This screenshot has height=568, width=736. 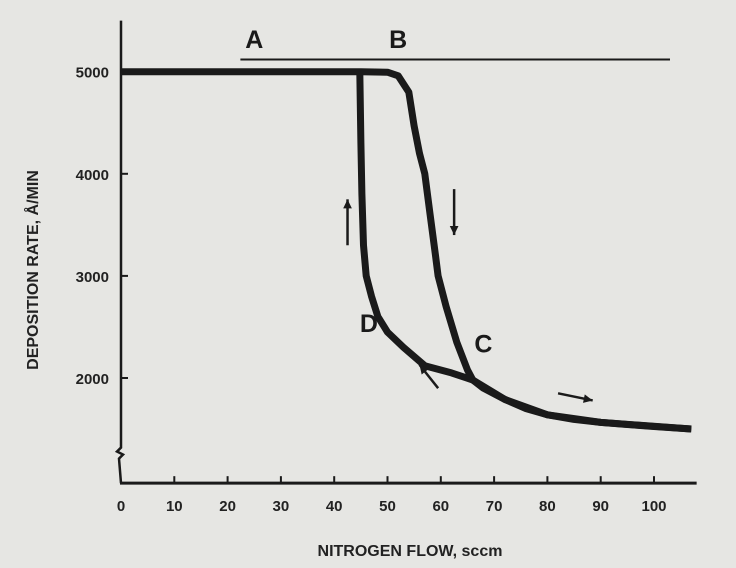 What do you see at coordinates (600, 506) in the screenshot?
I see `x-tick-label: 90` at bounding box center [600, 506].